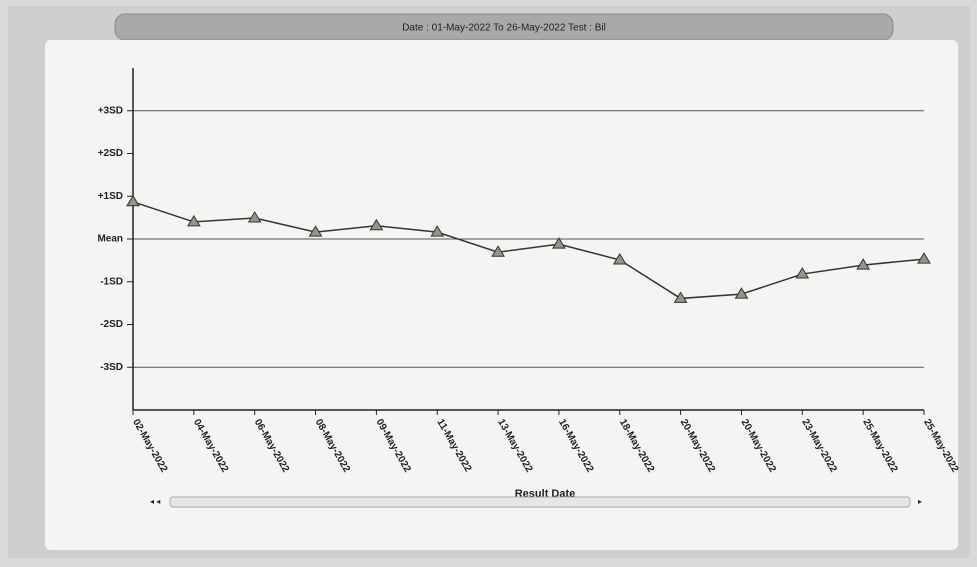 The width and height of the screenshot is (977, 567). I want to click on y-tick-label: +2SD, so click(110, 153).